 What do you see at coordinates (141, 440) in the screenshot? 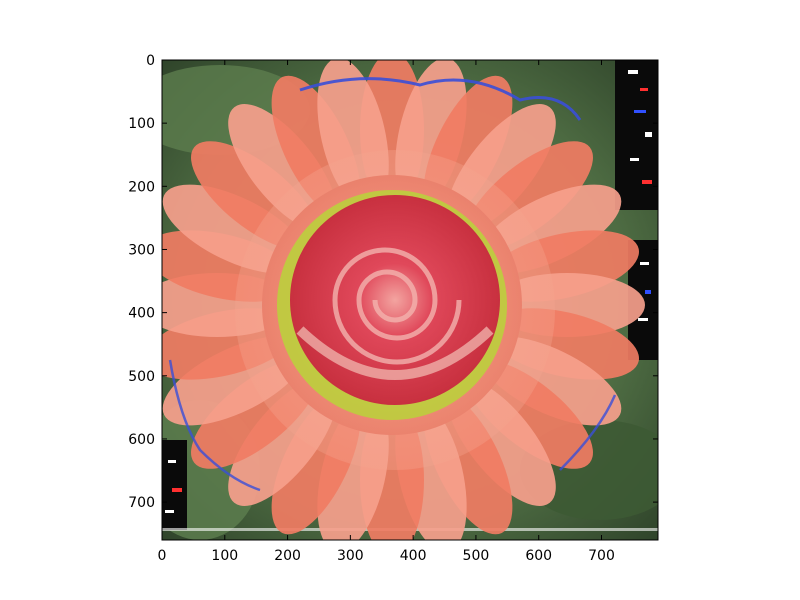
I see `y-tick-label: 600` at bounding box center [141, 440].